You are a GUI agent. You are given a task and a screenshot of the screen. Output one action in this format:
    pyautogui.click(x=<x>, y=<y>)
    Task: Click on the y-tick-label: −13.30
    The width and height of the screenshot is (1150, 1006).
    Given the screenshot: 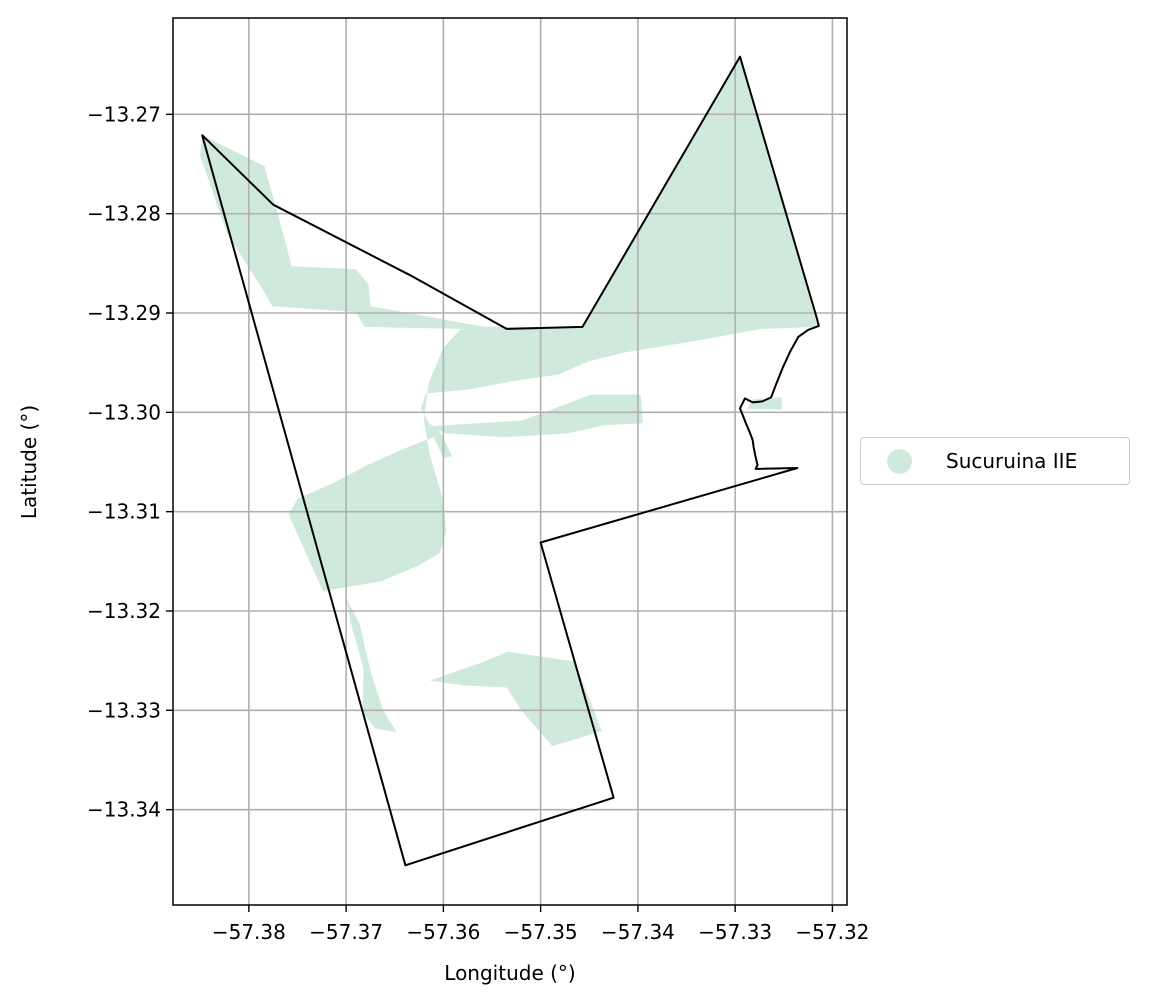 What is the action you would take?
    pyautogui.click(x=124, y=412)
    